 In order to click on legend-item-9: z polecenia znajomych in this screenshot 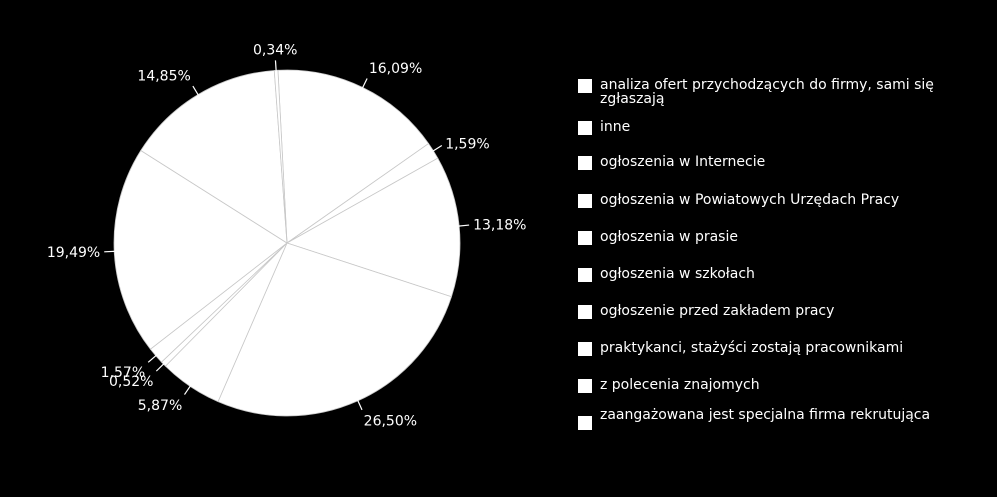, I will do `click(774, 385)`.